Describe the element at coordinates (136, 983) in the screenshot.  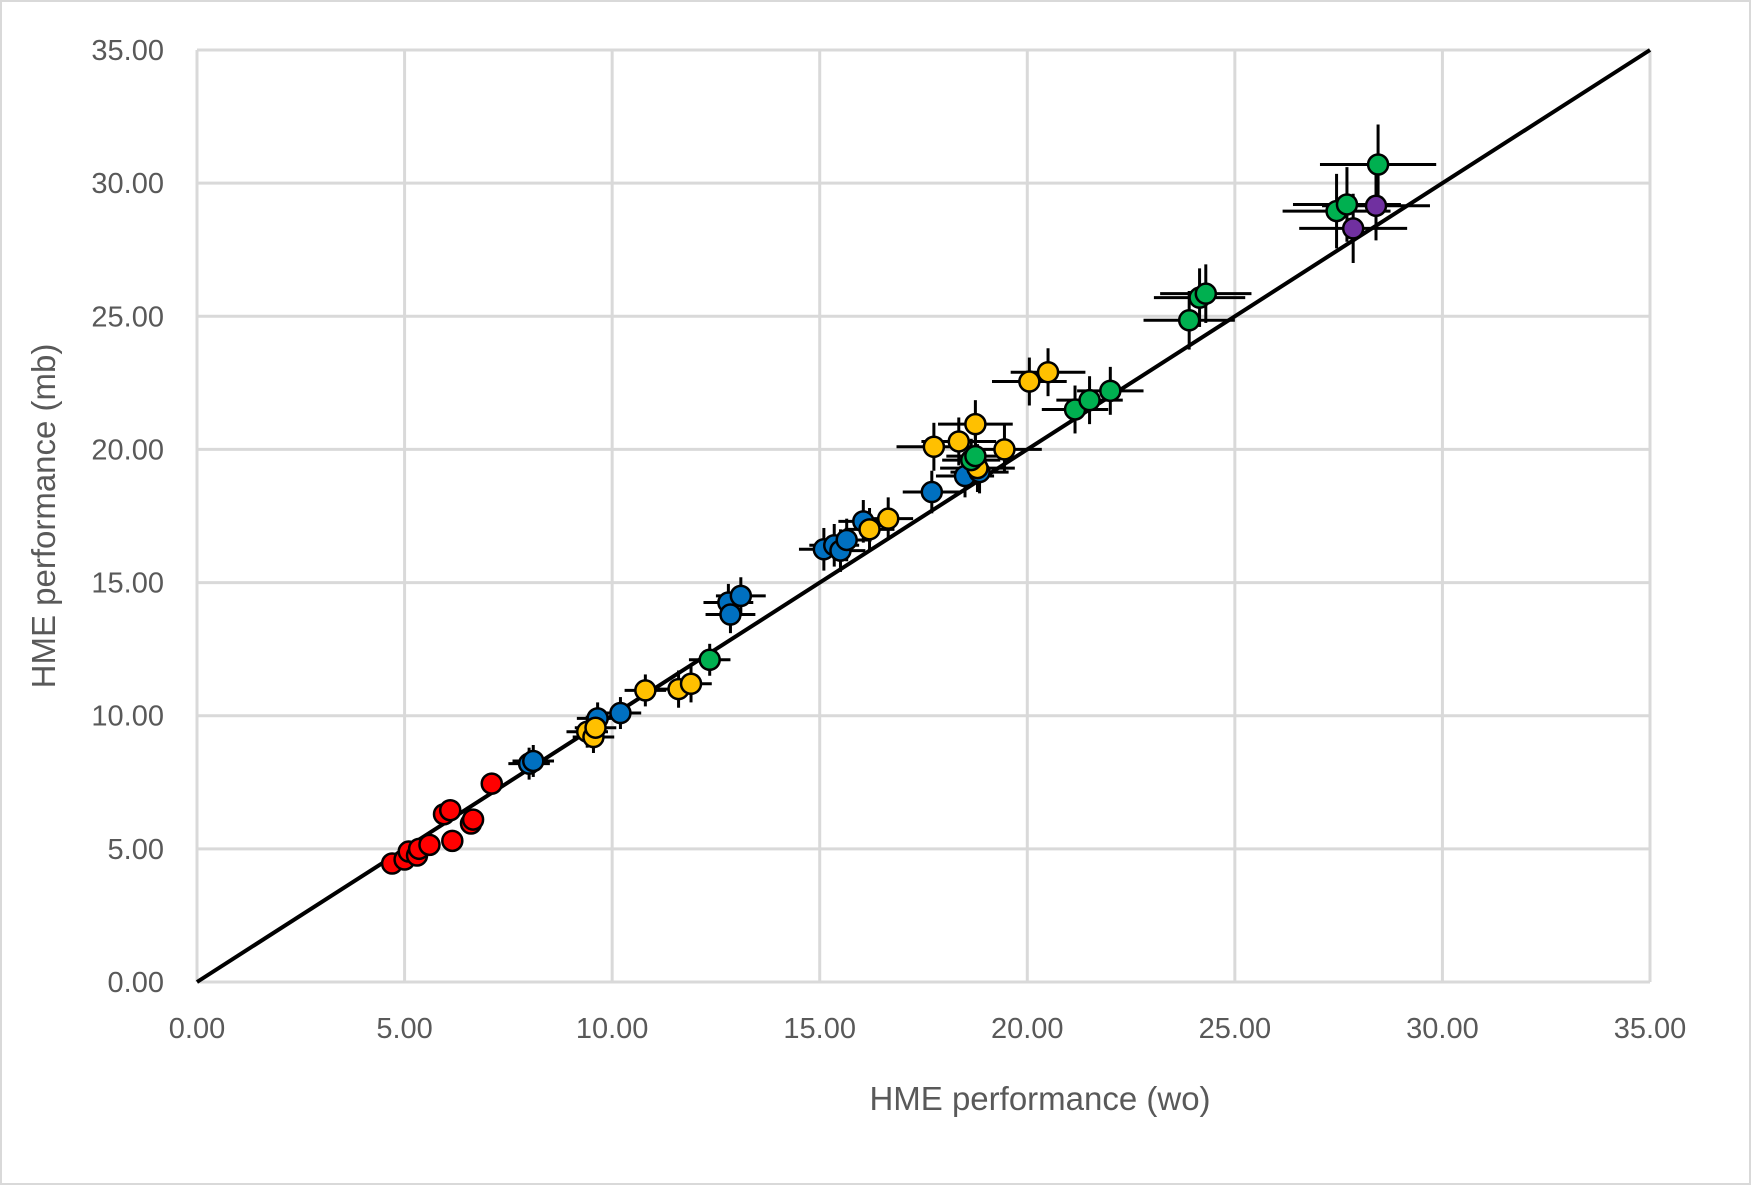
I see `y-tick-label: 0.00` at that location.